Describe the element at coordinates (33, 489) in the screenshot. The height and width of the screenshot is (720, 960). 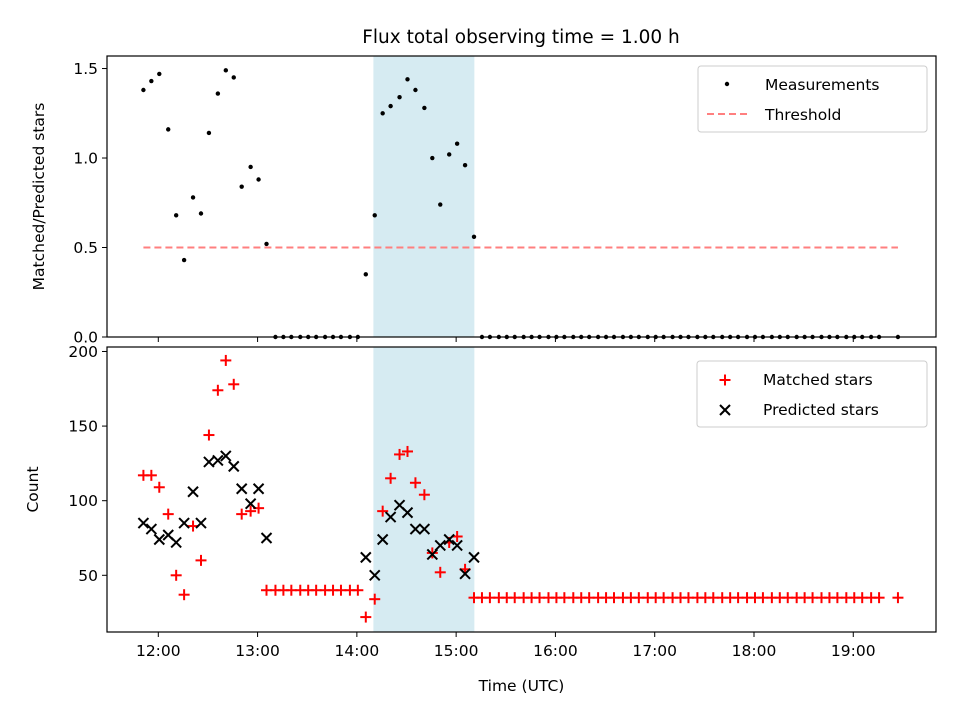
I see `count-y-axis-label: Count` at that location.